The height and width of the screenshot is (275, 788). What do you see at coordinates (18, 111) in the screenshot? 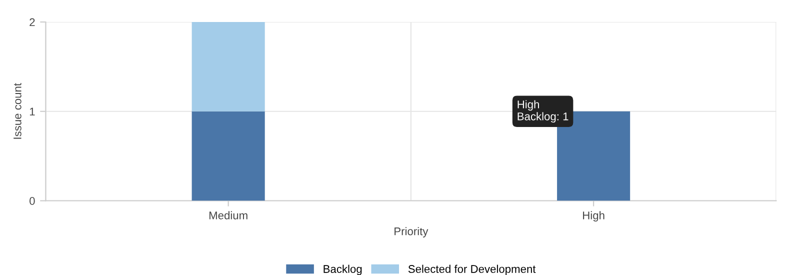
I see `y-axis-title: Issue count` at bounding box center [18, 111].